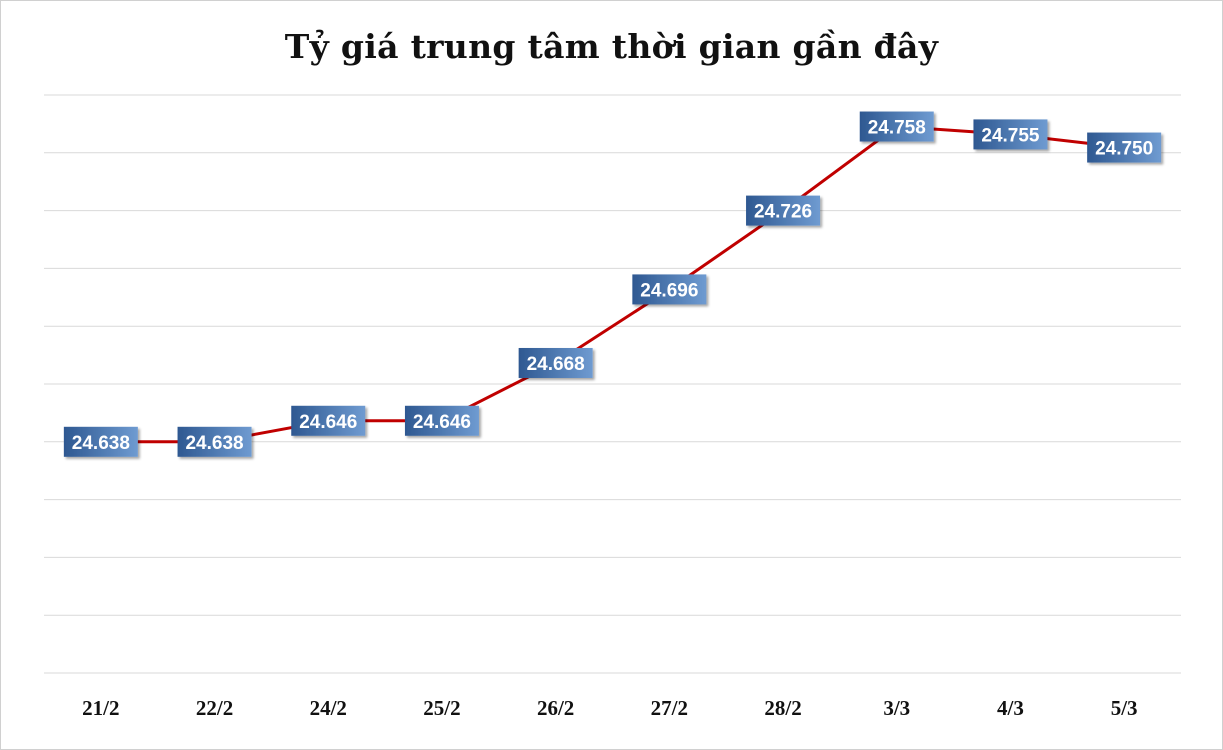 The width and height of the screenshot is (1223, 750). Describe the element at coordinates (214, 708) in the screenshot. I see `x-tick-label: 22/2` at that location.